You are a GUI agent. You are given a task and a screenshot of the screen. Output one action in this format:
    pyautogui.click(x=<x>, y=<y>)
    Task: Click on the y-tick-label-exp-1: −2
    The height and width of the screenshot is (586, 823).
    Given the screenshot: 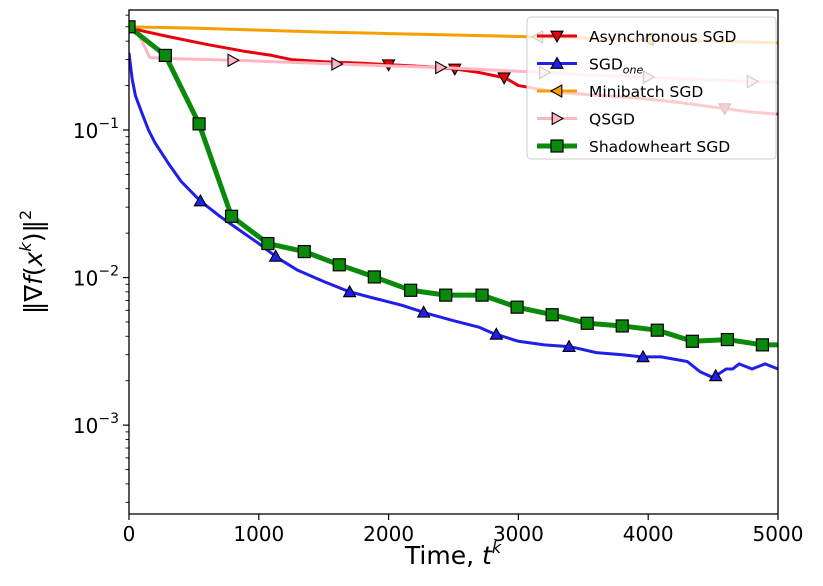 What is the action you would take?
    pyautogui.click(x=108, y=272)
    